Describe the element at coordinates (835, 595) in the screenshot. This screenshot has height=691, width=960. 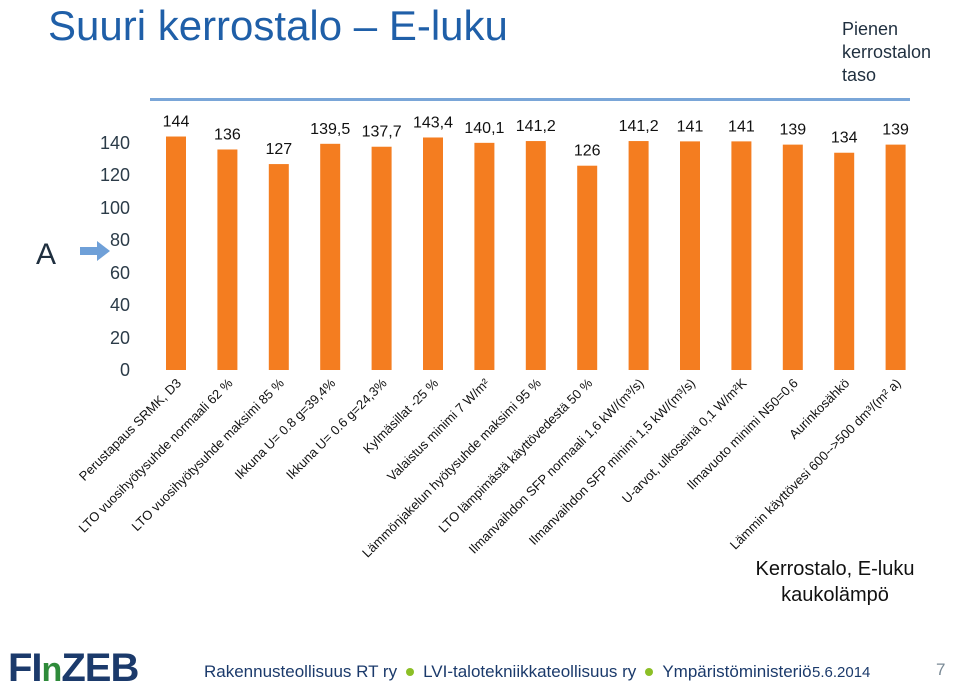
I see `caption-line: kaukolämpö` at that location.